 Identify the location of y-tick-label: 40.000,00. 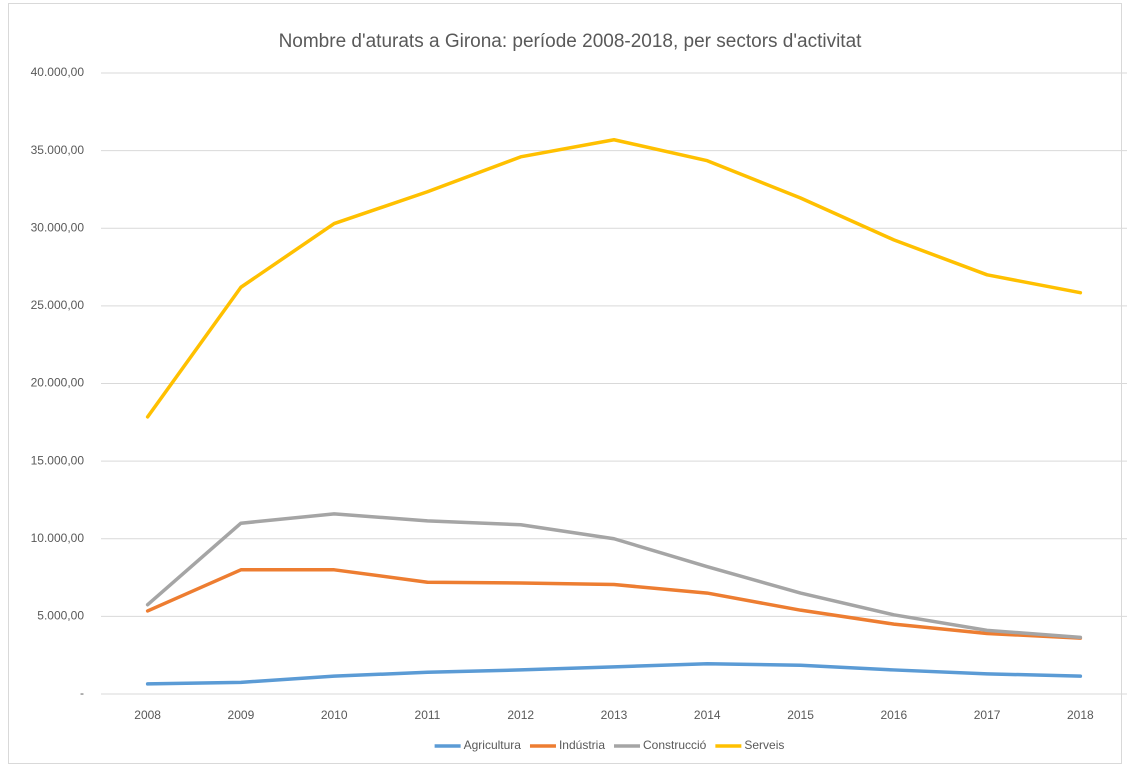
(58, 72).